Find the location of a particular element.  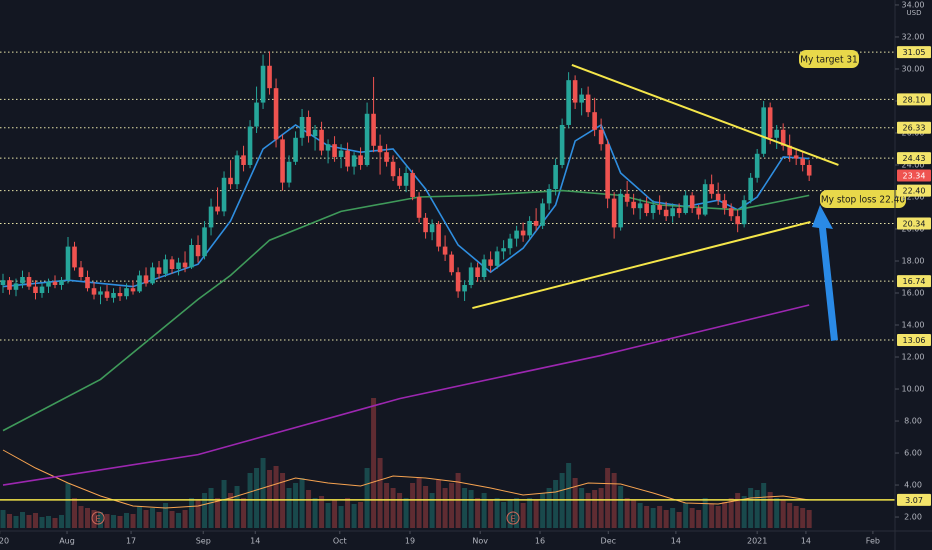

y-tick-label: 18.00 is located at coordinates (913, 260).